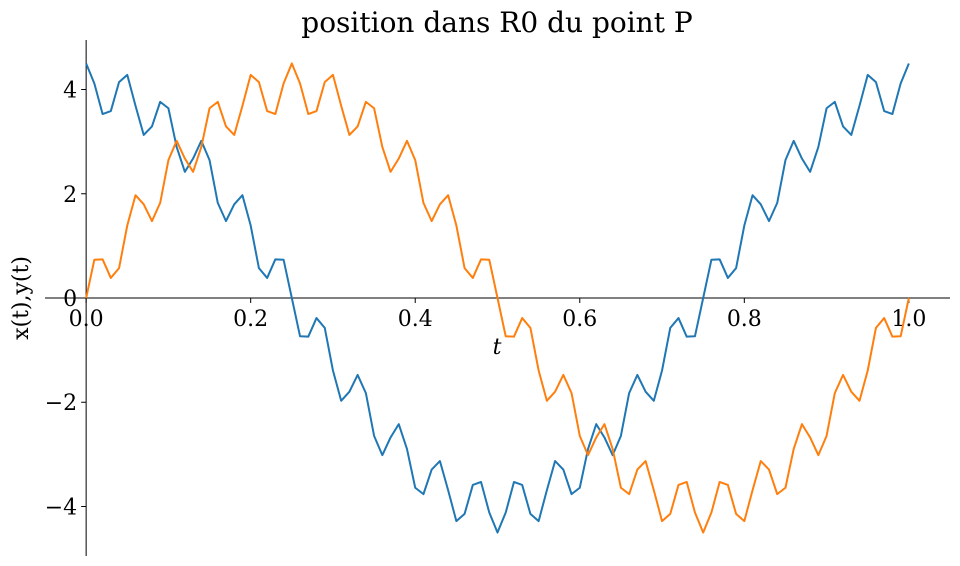  I want to click on y-tick-label: −4, so click(61, 507).